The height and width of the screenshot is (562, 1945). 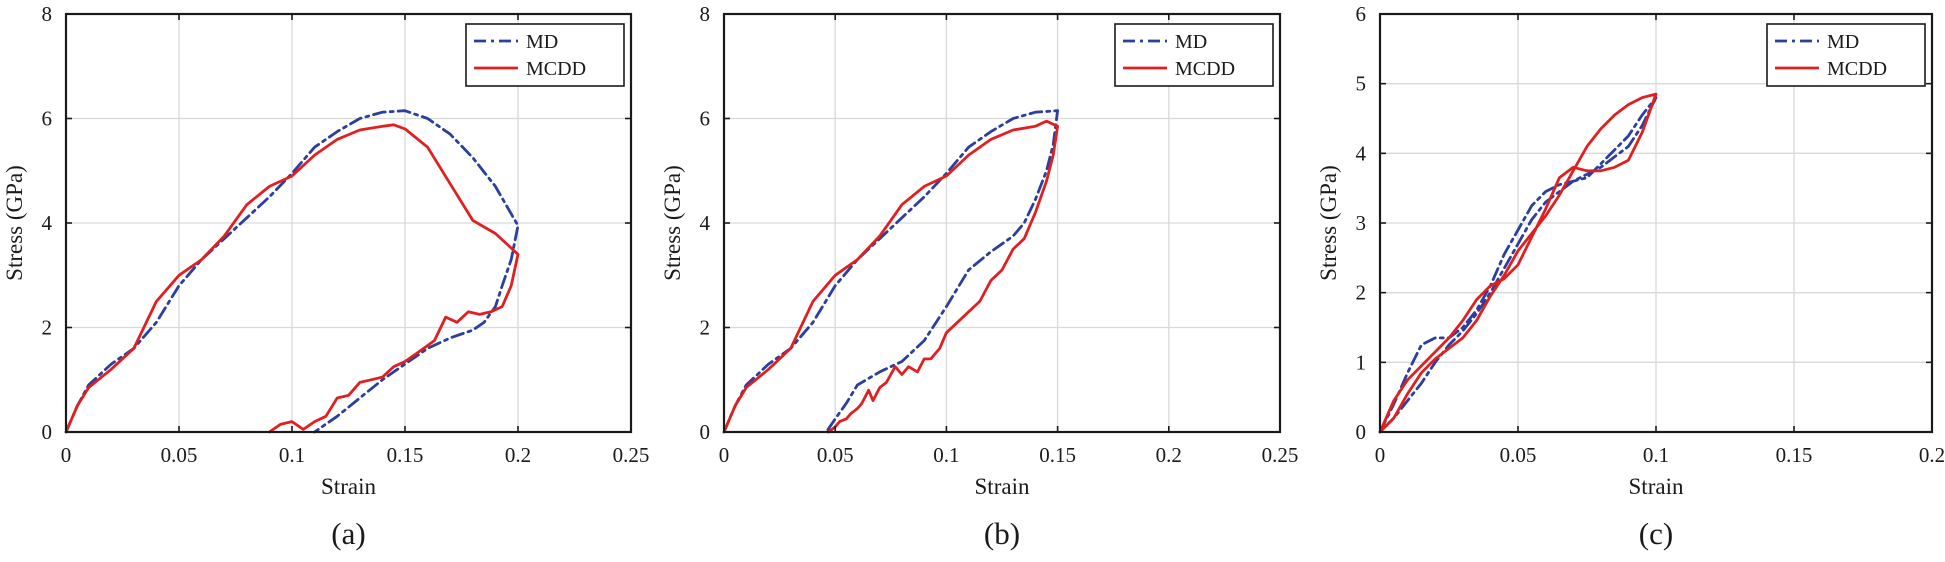 I want to click on y-tick-label: 3, so click(x=1361, y=223).